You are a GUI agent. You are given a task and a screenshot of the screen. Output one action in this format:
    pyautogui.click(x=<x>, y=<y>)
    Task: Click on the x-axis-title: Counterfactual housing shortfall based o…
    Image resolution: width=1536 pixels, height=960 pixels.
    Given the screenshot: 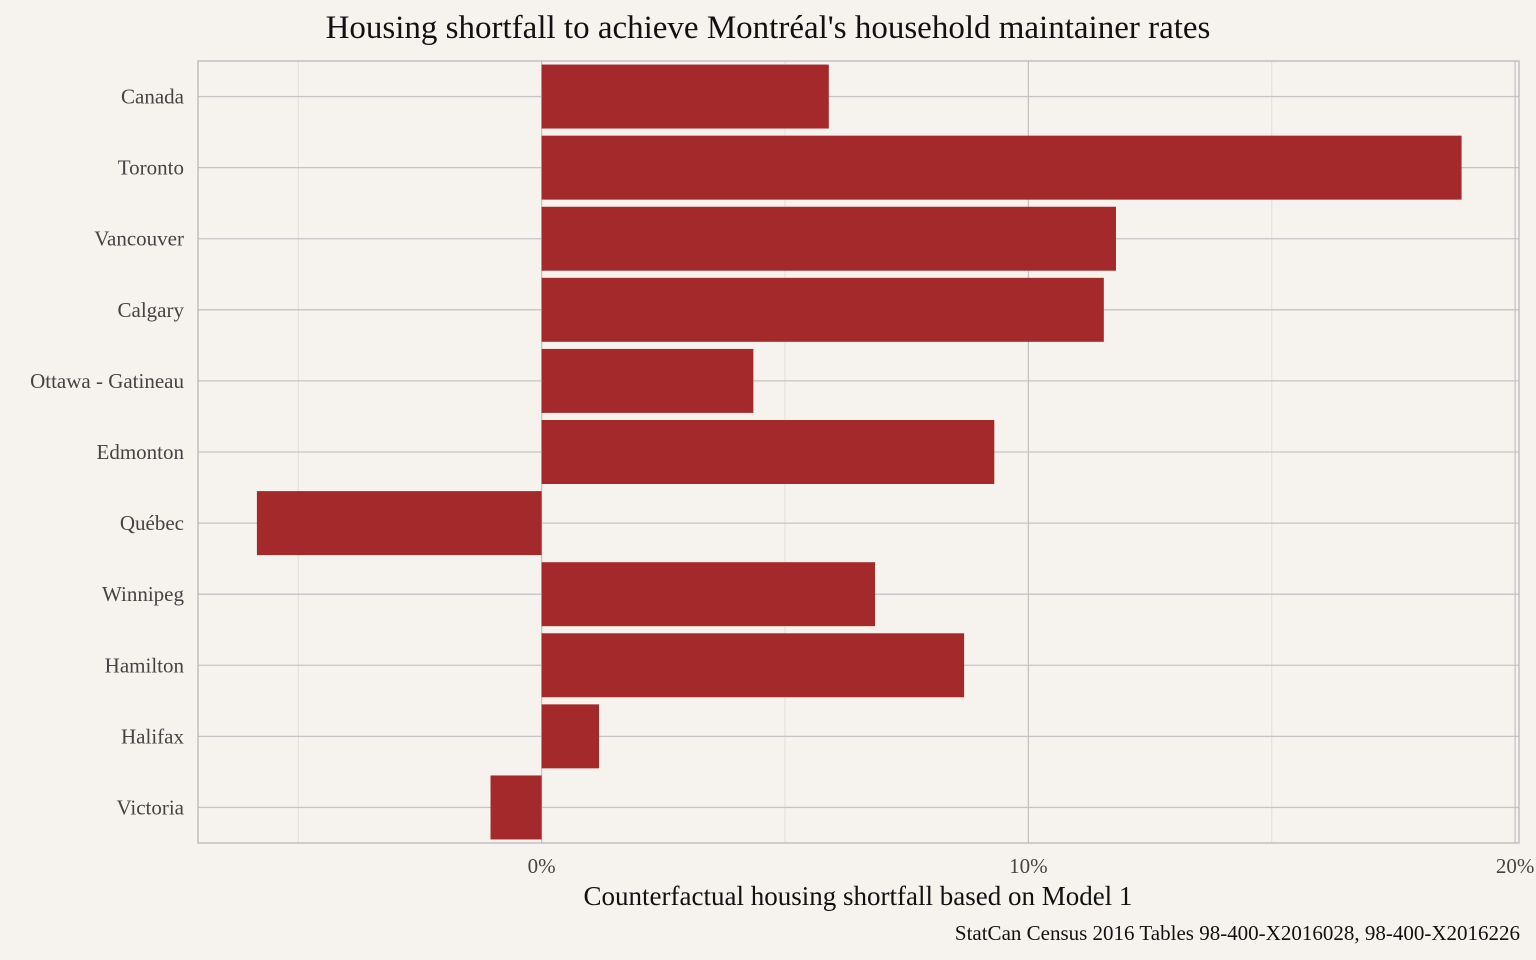 What is the action you would take?
    pyautogui.click(x=858, y=896)
    